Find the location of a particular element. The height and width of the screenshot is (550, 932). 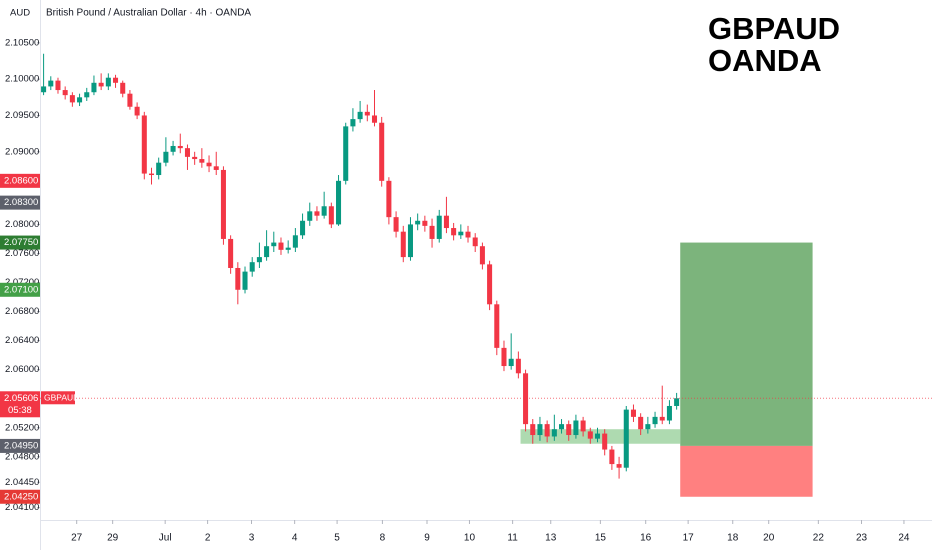

x-tick-label: 13 is located at coordinates (551, 538).